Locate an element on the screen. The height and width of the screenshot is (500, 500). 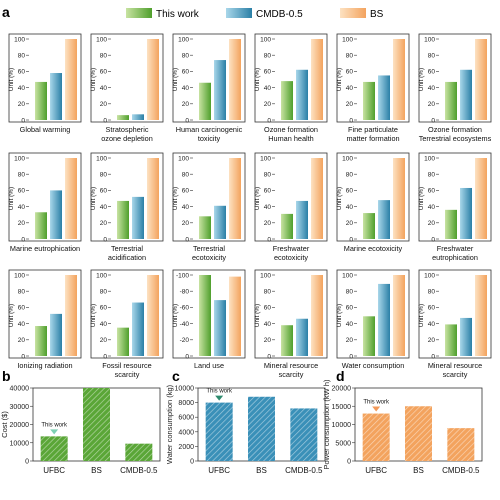
y-tick-label: 5000 is located at coordinates (343, 443).